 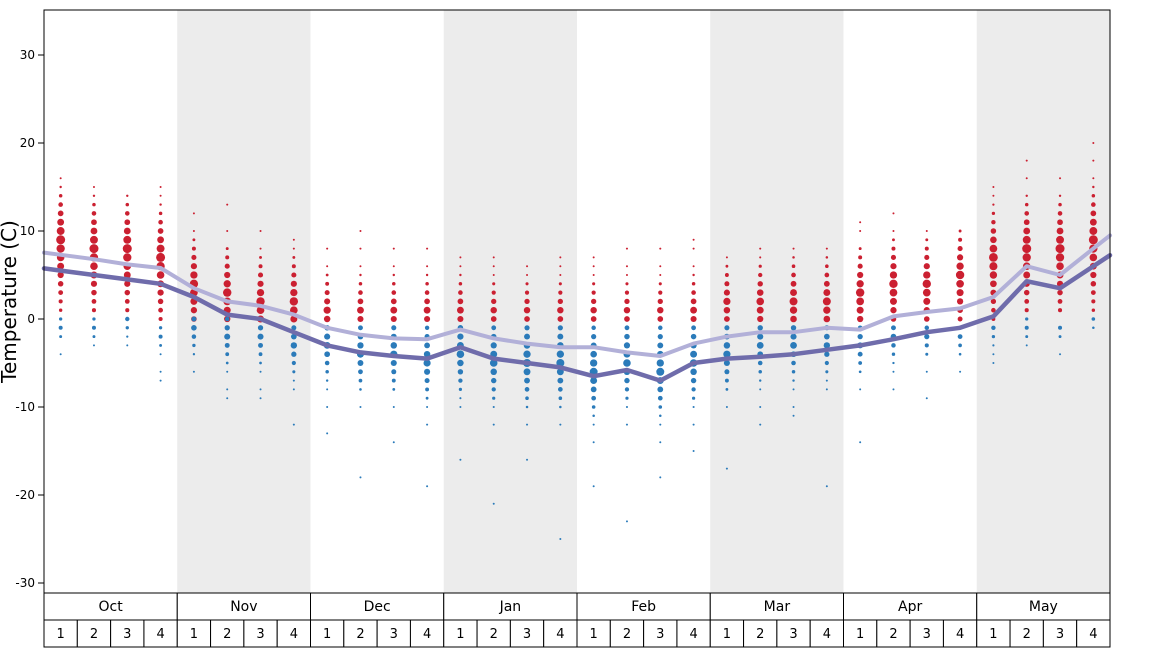 What do you see at coordinates (1043, 301) in the screenshot?
I see `month-band` at bounding box center [1043, 301].